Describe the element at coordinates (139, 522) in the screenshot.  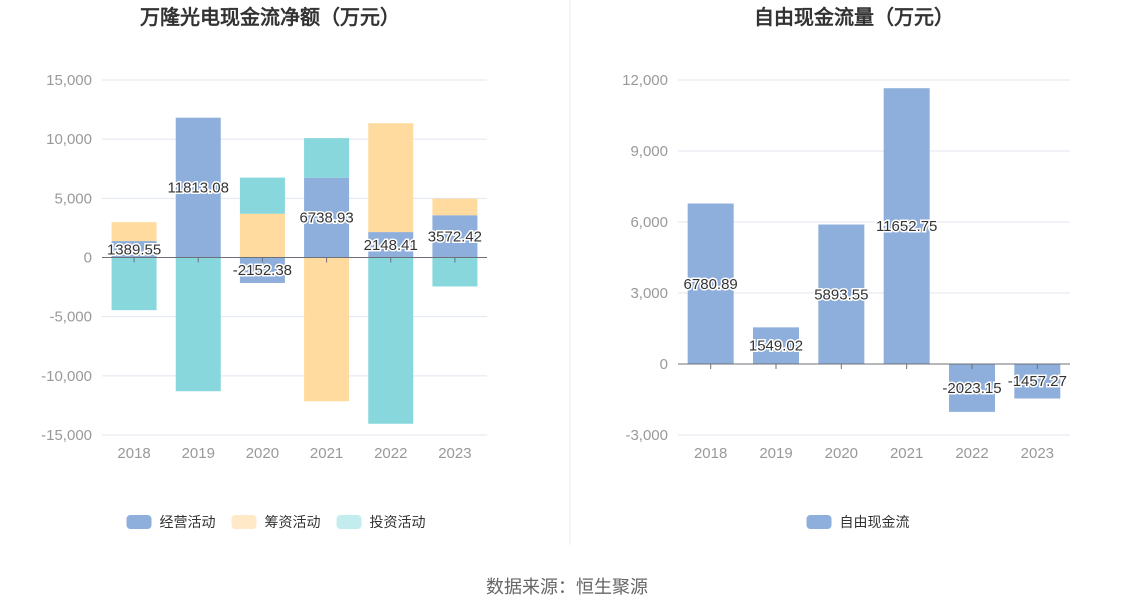
I see `legend-swatch-经营活动` at that location.